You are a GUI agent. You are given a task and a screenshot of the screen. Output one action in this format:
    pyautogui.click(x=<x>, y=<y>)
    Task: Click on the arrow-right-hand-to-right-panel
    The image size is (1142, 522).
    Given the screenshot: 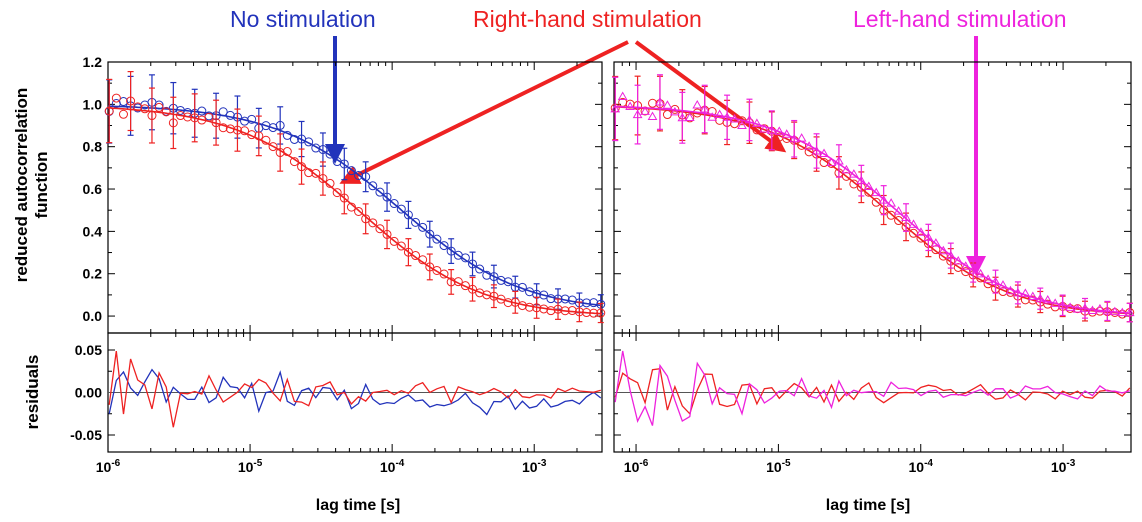 What is the action you would take?
    pyautogui.click(x=710, y=96)
    